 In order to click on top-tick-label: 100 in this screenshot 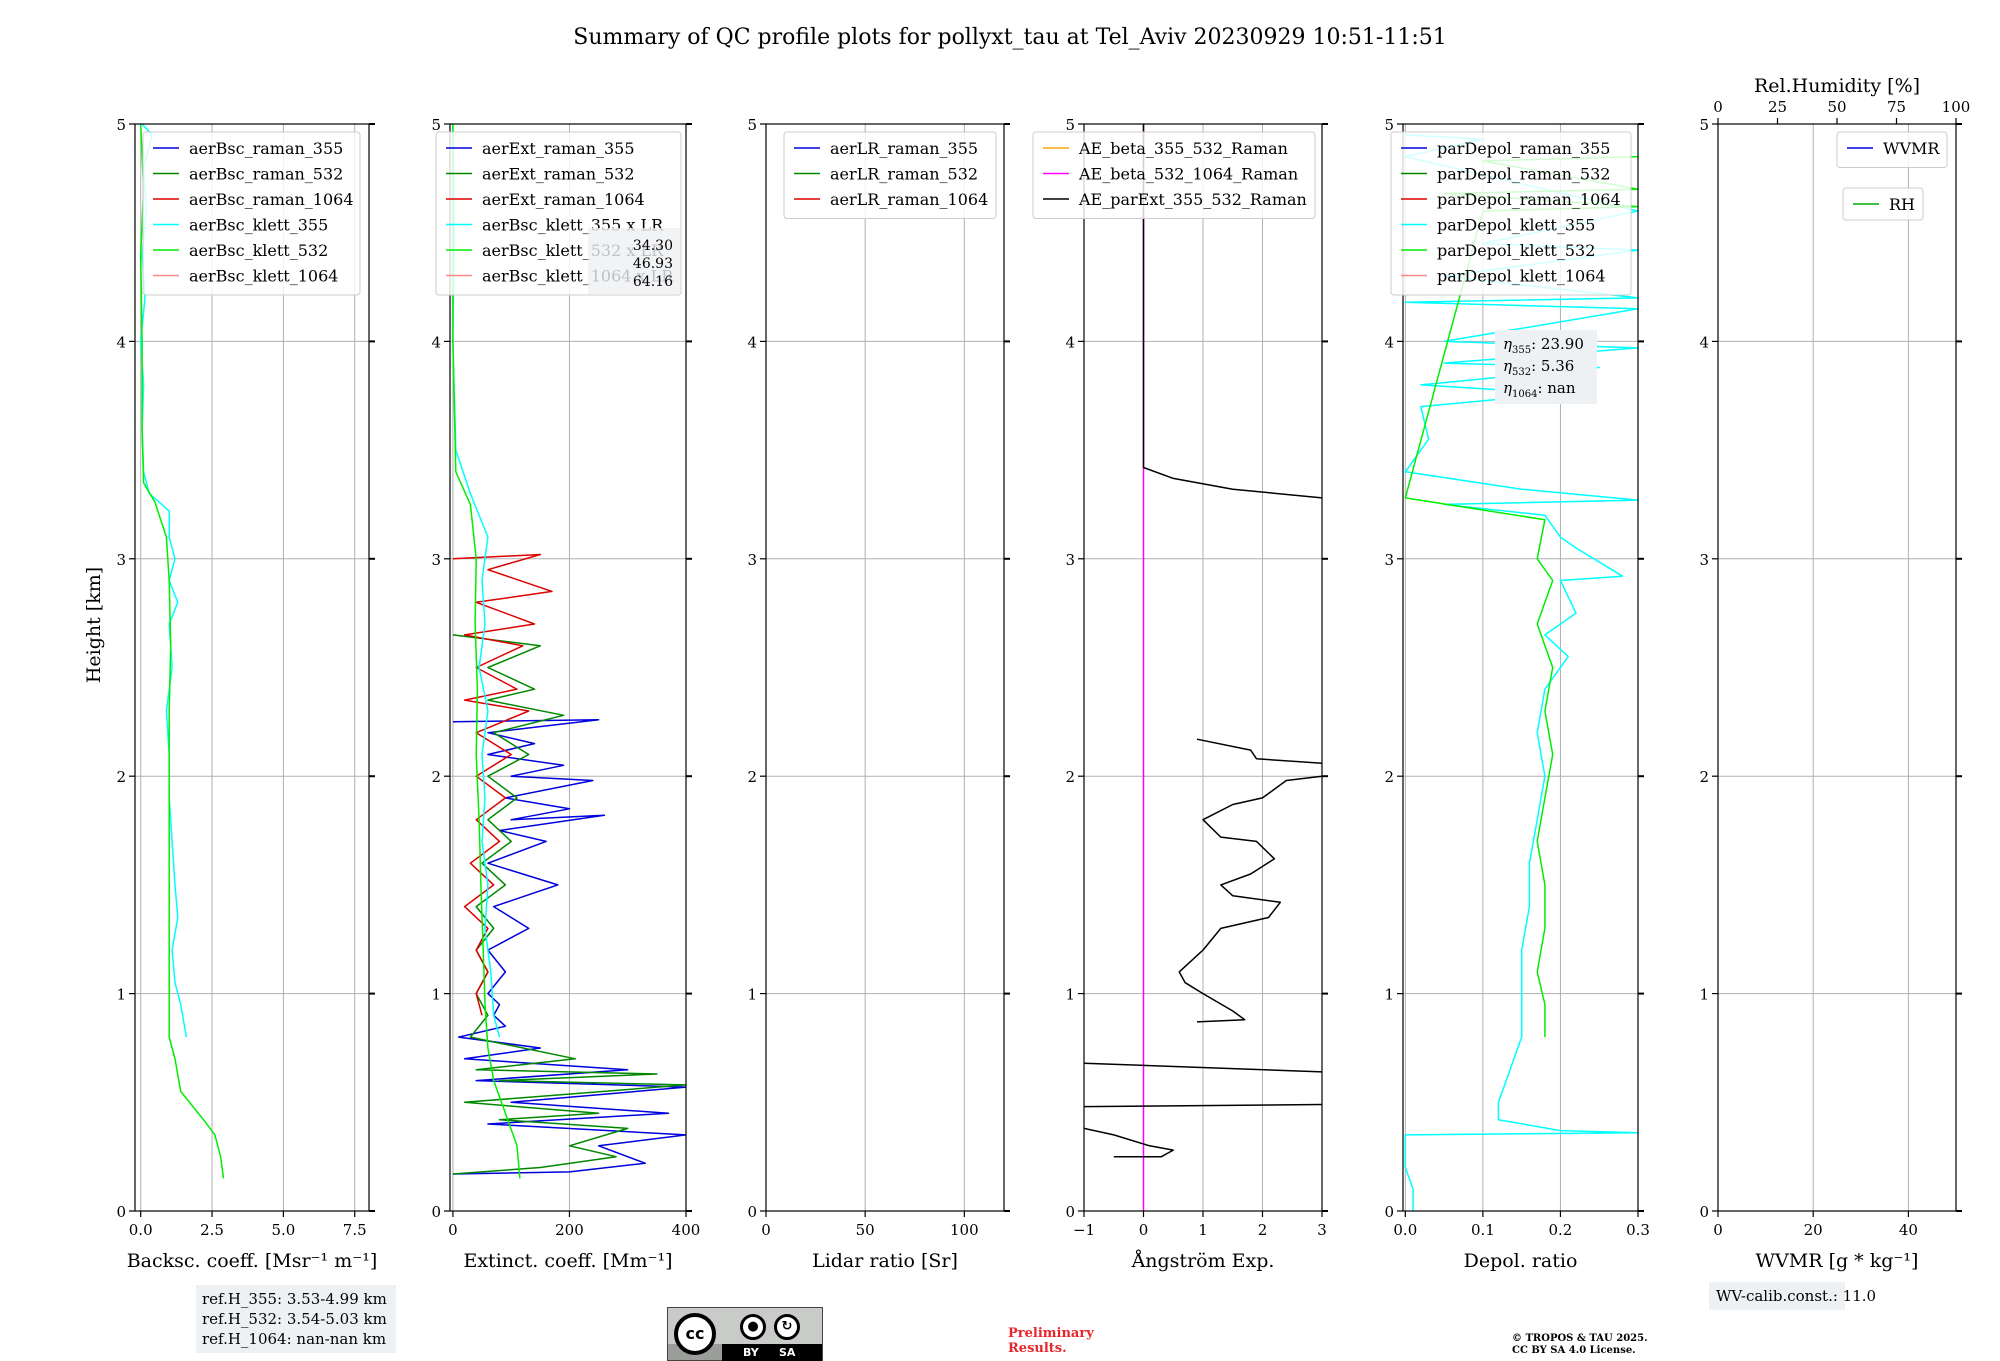, I will do `click(1956, 107)`.